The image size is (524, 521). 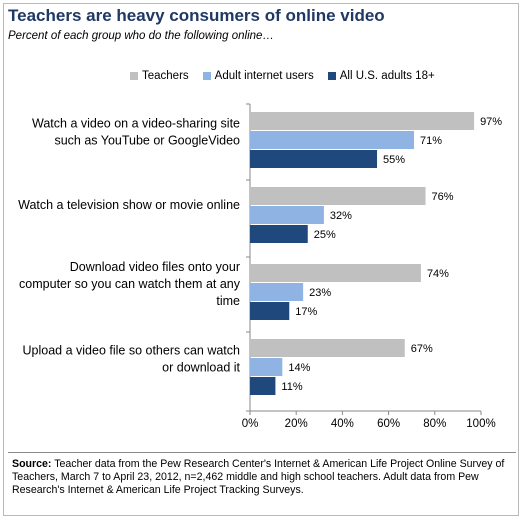 I want to click on x-tick-label: 0%, so click(x=250, y=424).